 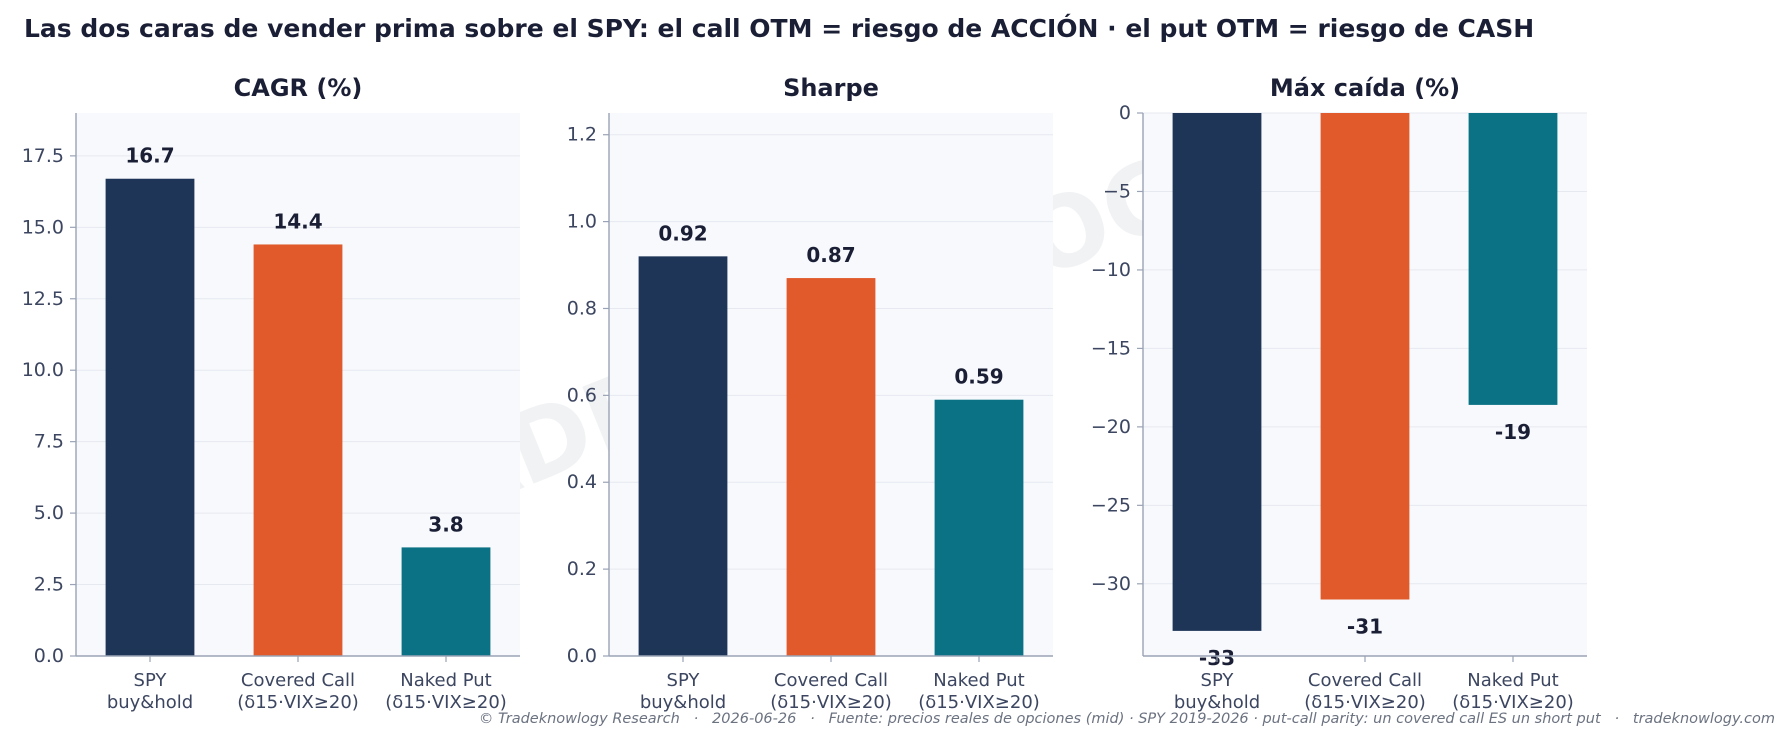 I want to click on y-tick-label: 0.6, so click(x=582, y=395).